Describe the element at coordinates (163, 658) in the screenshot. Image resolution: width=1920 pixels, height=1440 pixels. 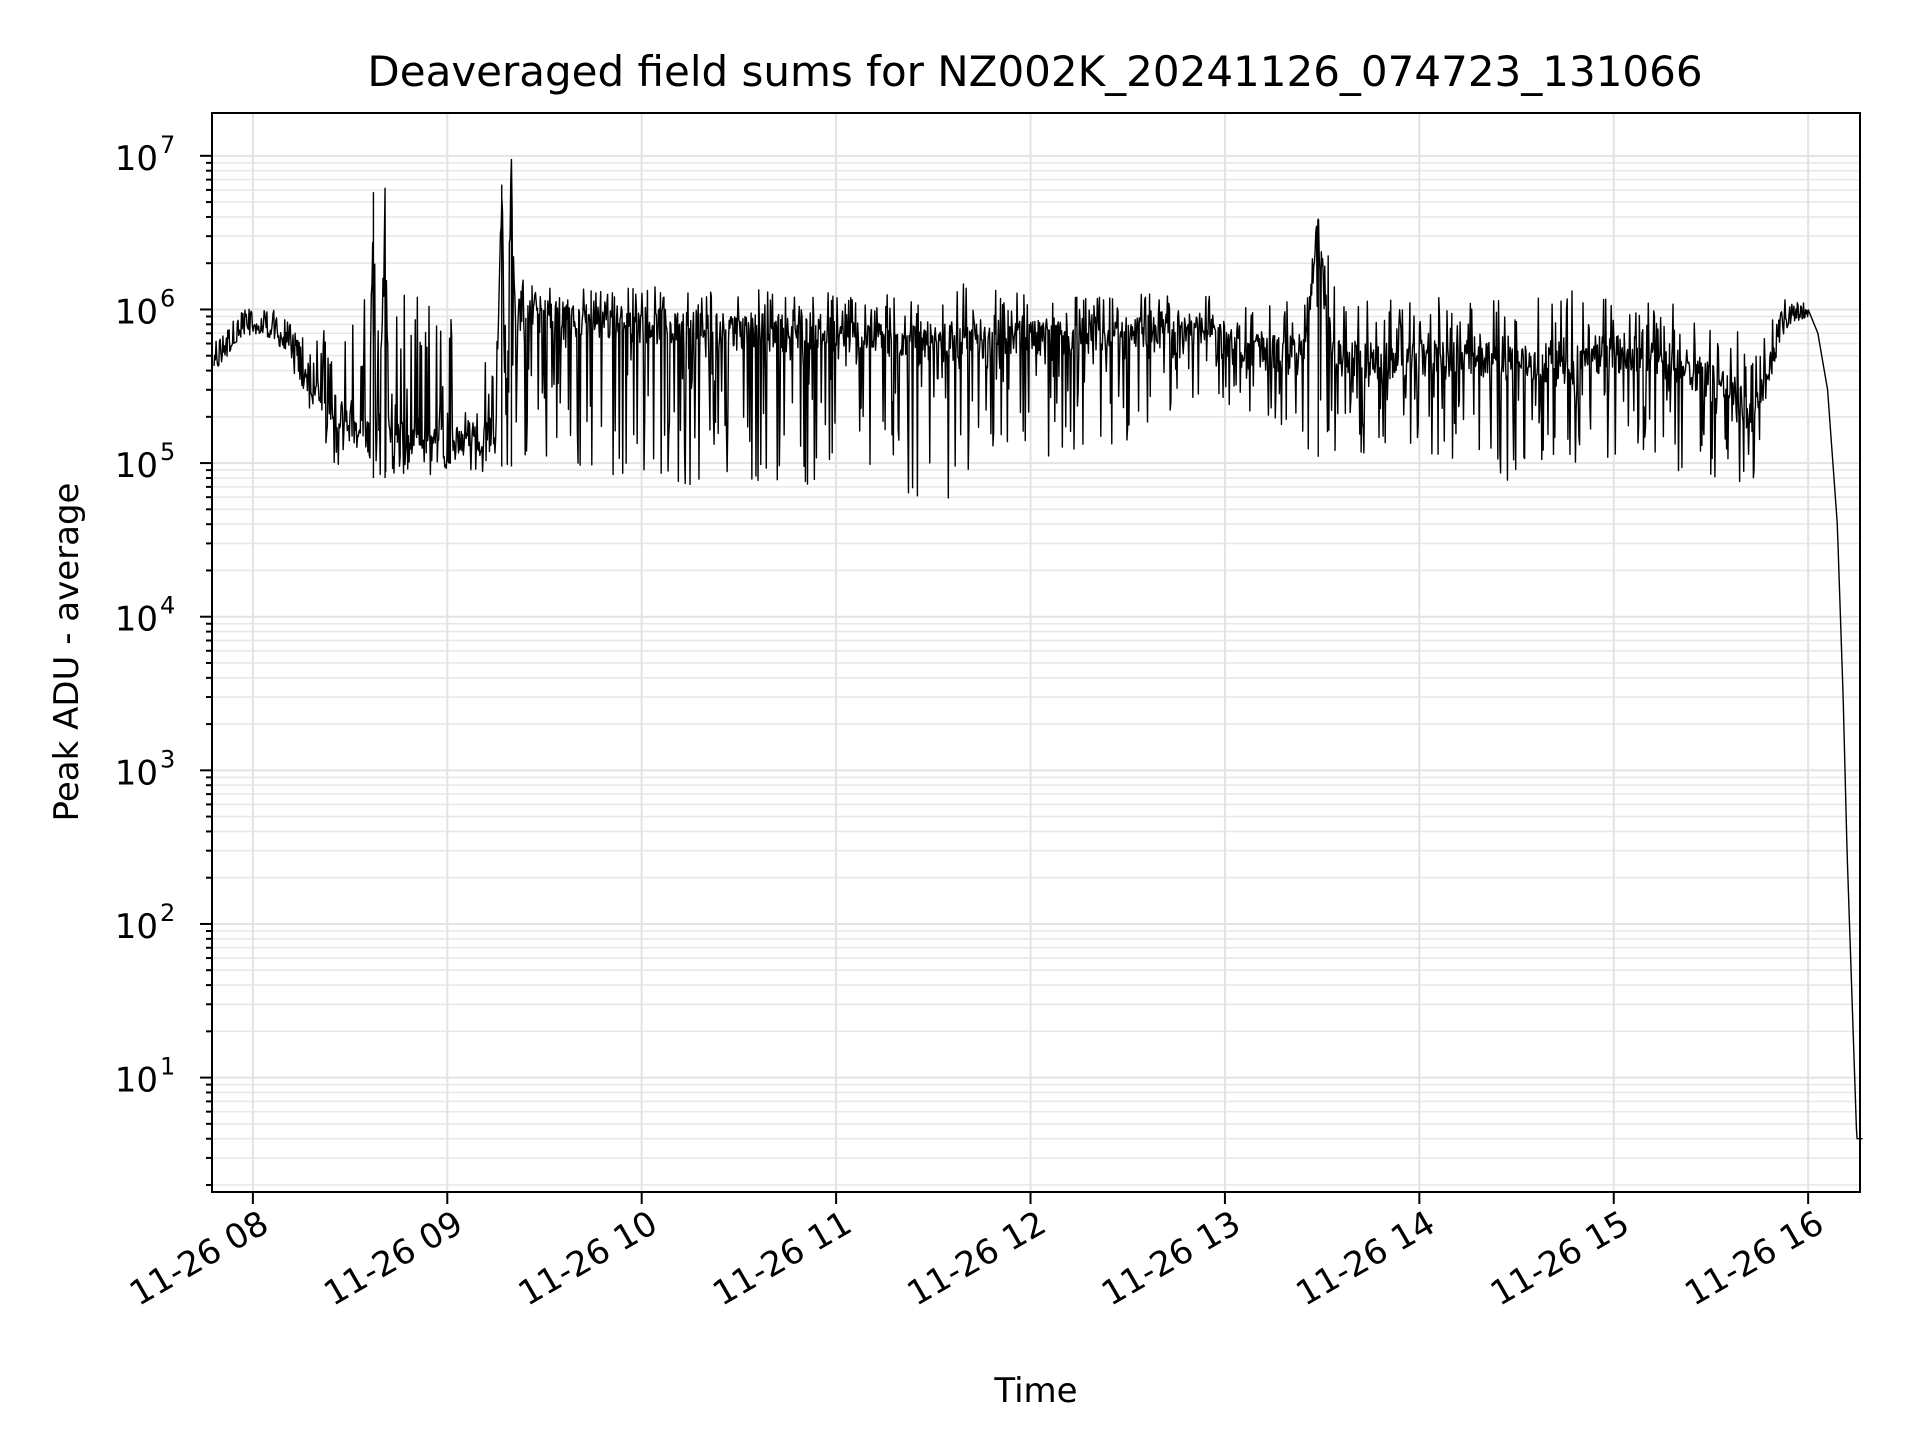
I see `y-axis: 10¹ 10² 10³ 10⁴ 10⁵ 10⁶ 10⁷` at that location.